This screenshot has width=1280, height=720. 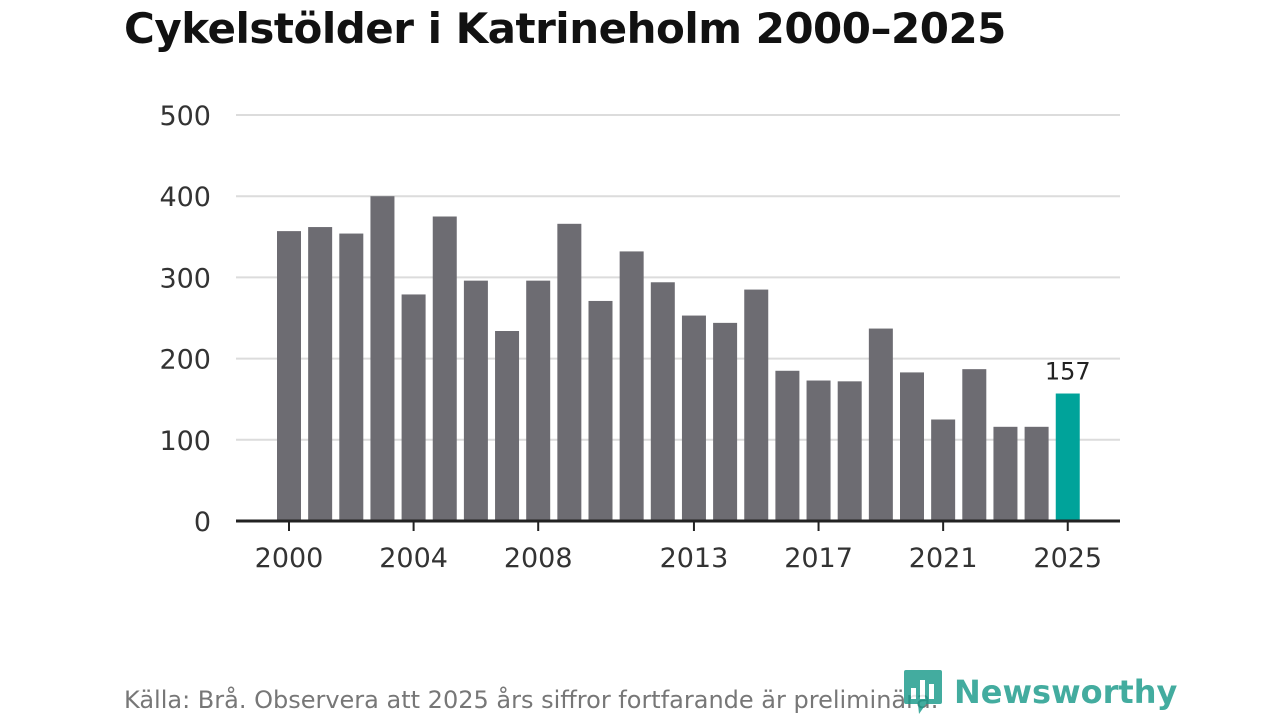 I want to click on data-label: 157, so click(x=1068, y=372).